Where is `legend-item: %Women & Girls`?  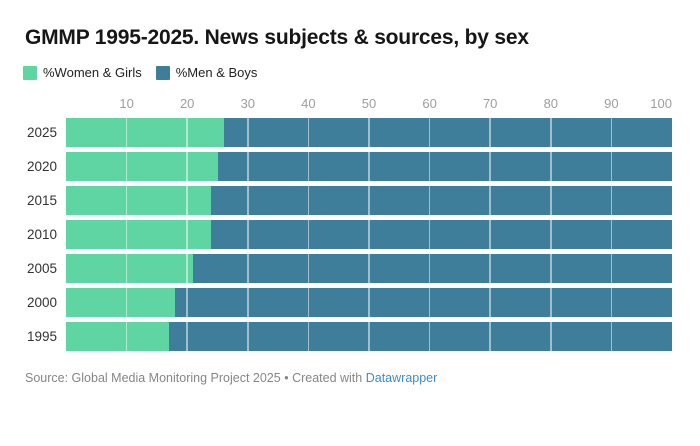 legend-item: %Women & Girls is located at coordinates (82, 72).